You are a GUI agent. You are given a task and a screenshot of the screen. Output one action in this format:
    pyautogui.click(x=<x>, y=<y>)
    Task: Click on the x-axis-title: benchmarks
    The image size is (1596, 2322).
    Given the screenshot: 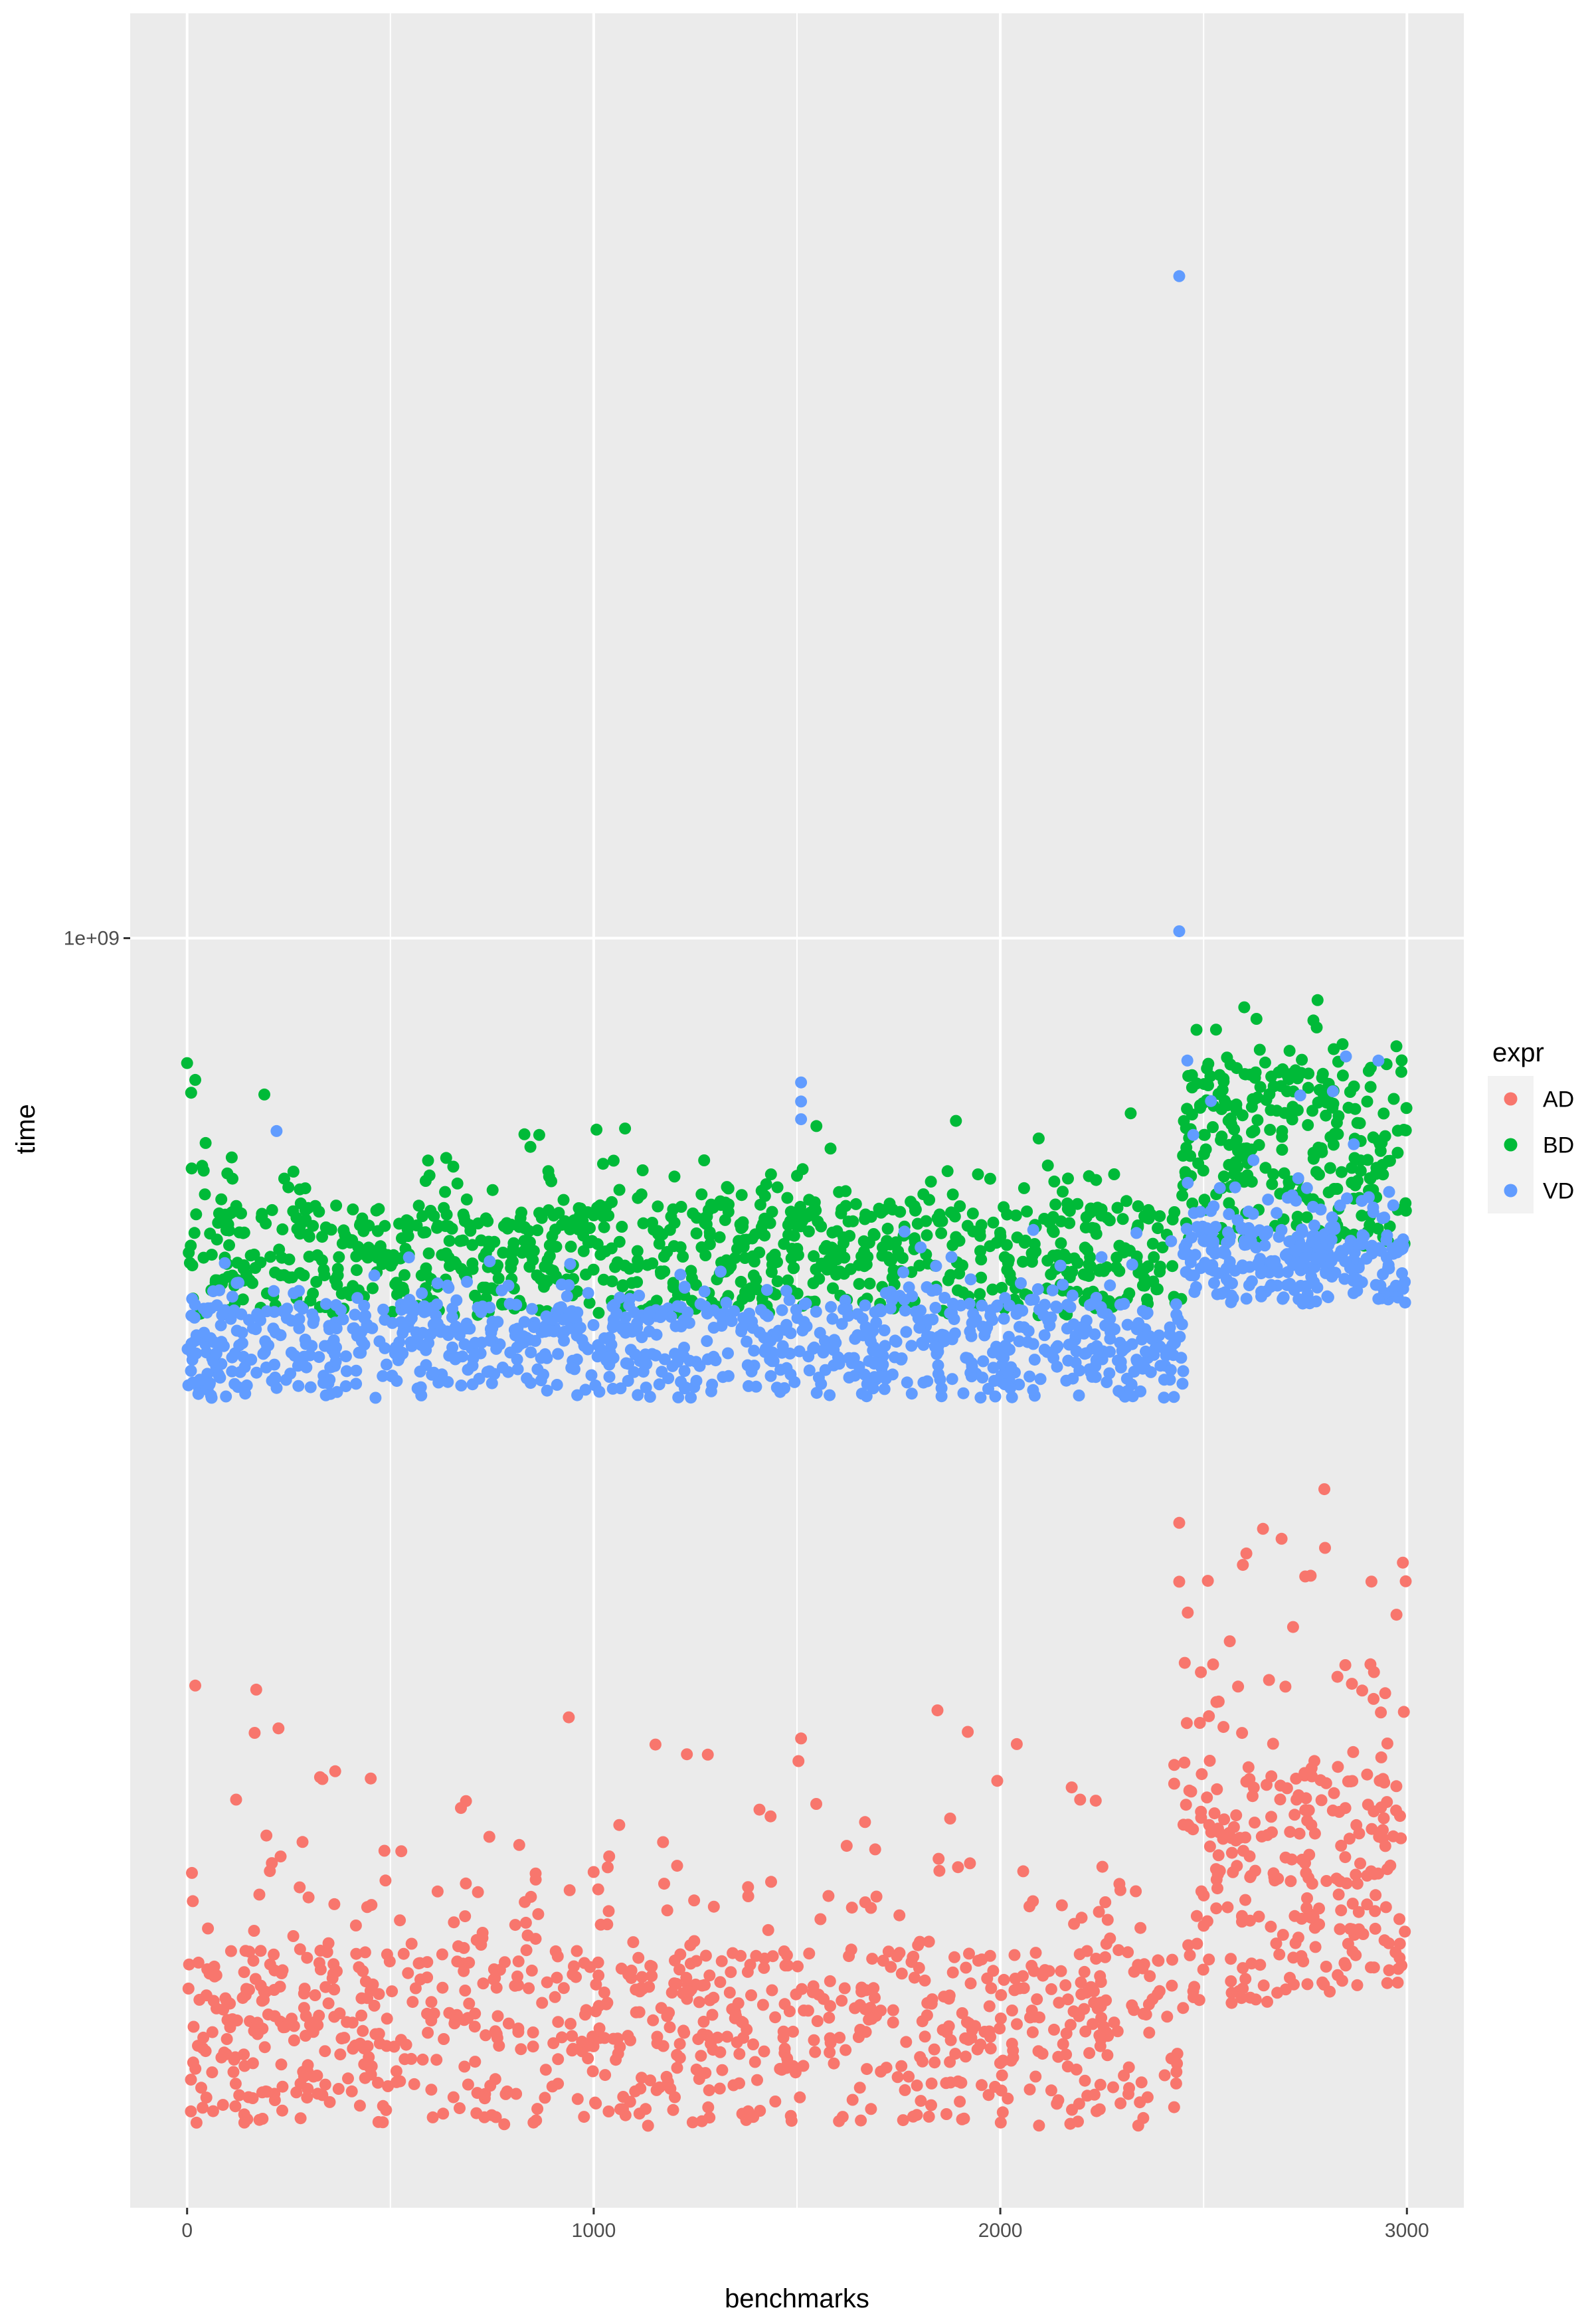 What is the action you would take?
    pyautogui.click(x=797, y=2298)
    